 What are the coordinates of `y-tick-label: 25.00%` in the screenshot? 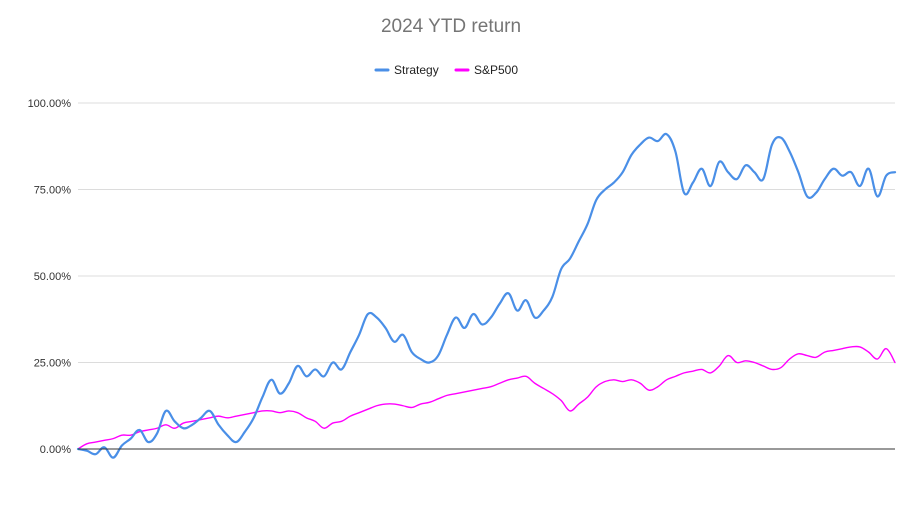 It's located at (53, 364).